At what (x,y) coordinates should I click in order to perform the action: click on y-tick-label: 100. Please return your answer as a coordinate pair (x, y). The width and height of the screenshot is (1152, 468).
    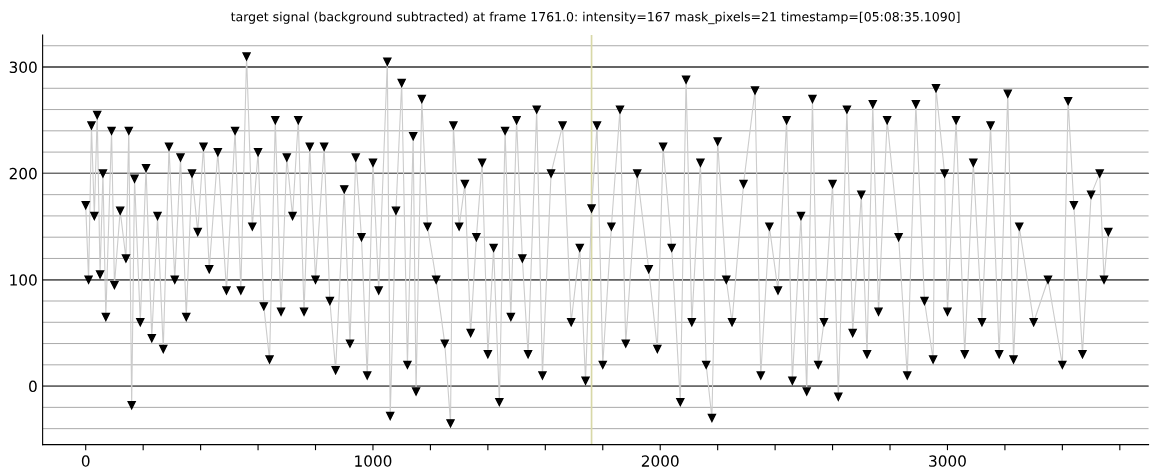
    Looking at the image, I should click on (23, 280).